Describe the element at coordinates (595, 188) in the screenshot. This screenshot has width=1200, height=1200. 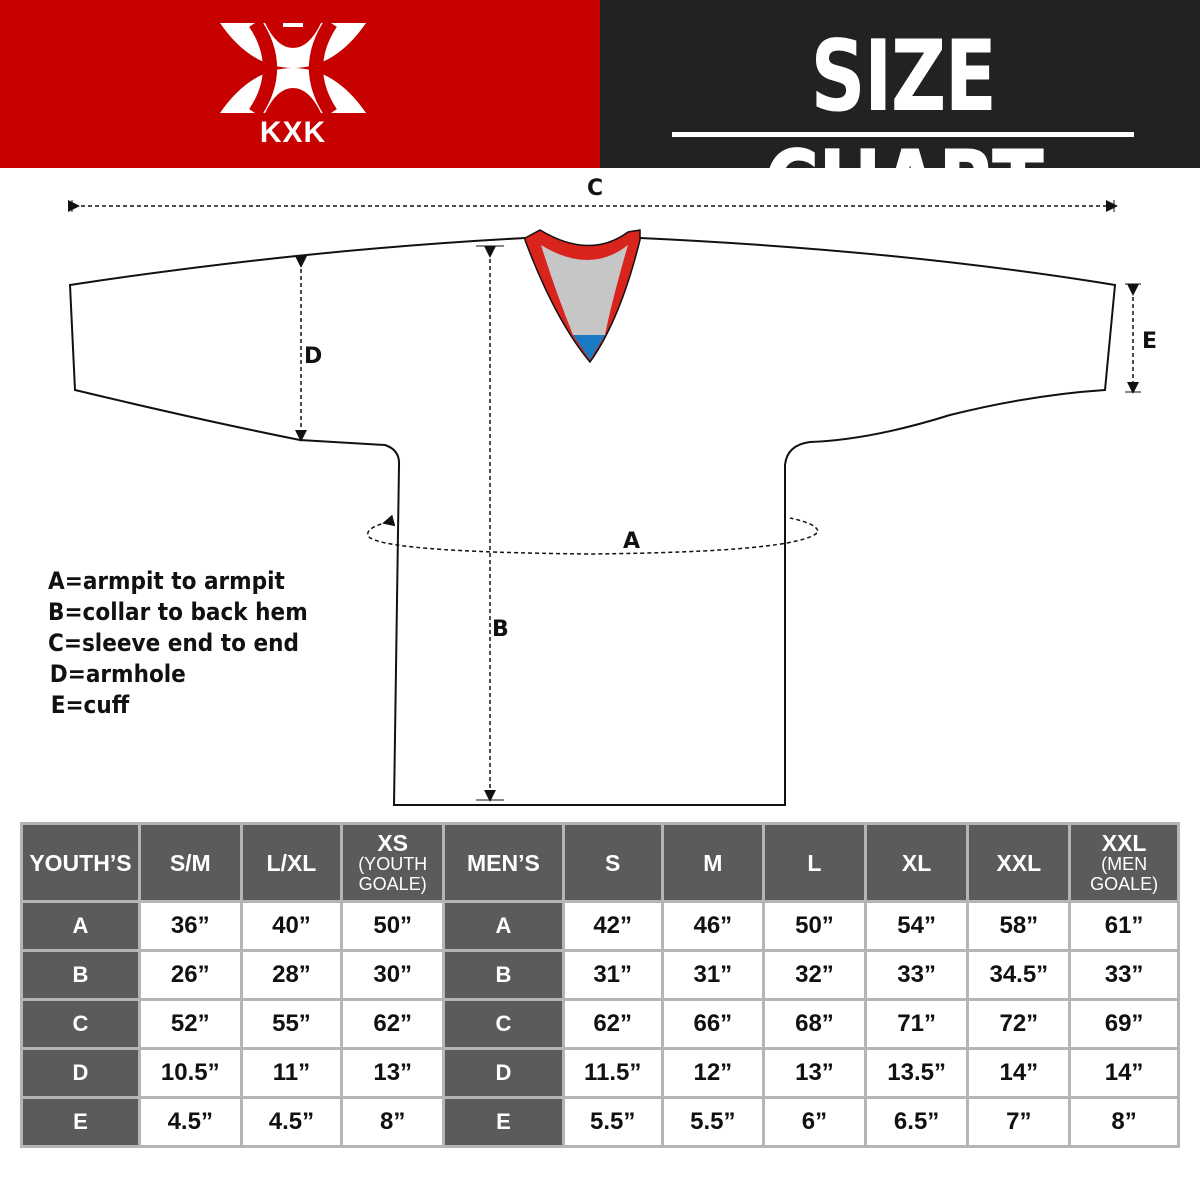
I see `dimension-label-c: C` at that location.